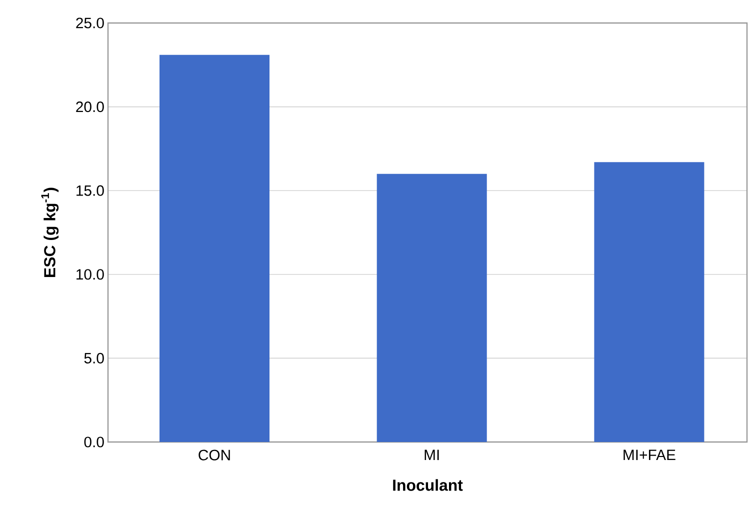  I want to click on y-tick-label: 0.0, so click(94, 442).